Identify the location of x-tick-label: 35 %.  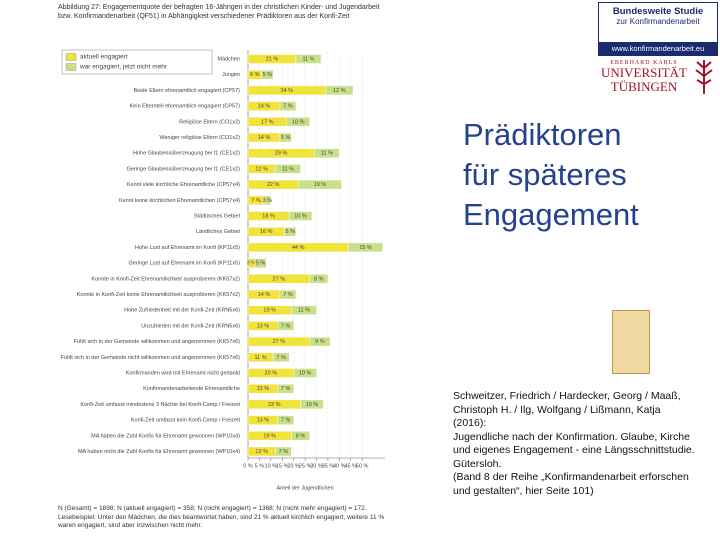
(328, 466).